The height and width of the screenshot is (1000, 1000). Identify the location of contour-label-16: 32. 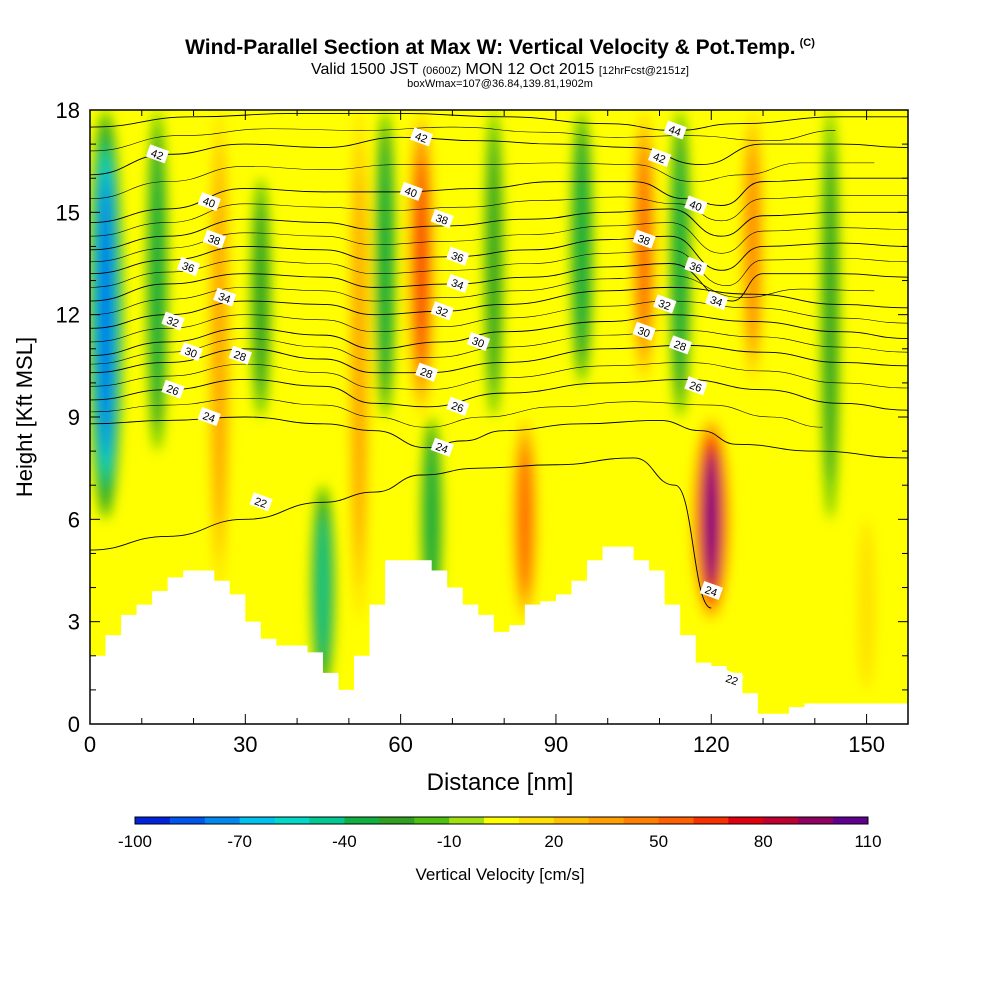
(442, 311).